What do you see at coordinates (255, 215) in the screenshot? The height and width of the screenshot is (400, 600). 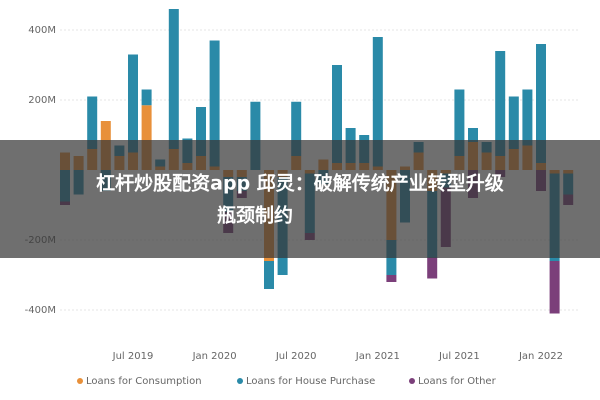 I see `overlay-text: 瓶颈制约` at bounding box center [255, 215].